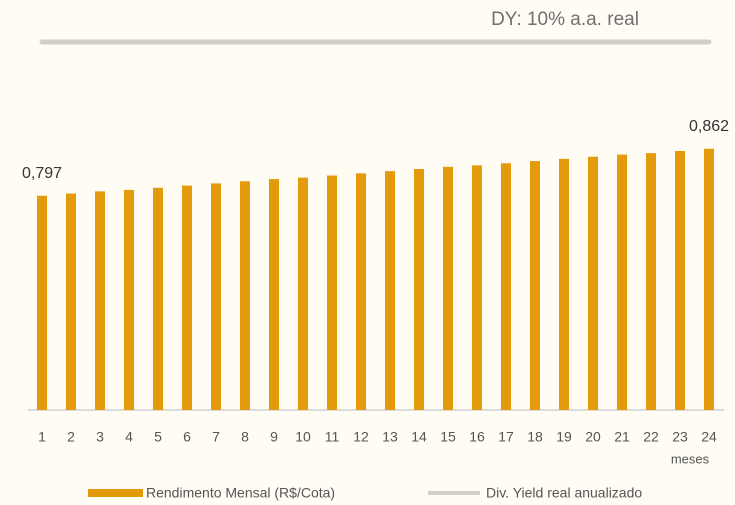 The width and height of the screenshot is (735, 505). What do you see at coordinates (477, 437) in the screenshot?
I see `x-tick-label: 16` at bounding box center [477, 437].